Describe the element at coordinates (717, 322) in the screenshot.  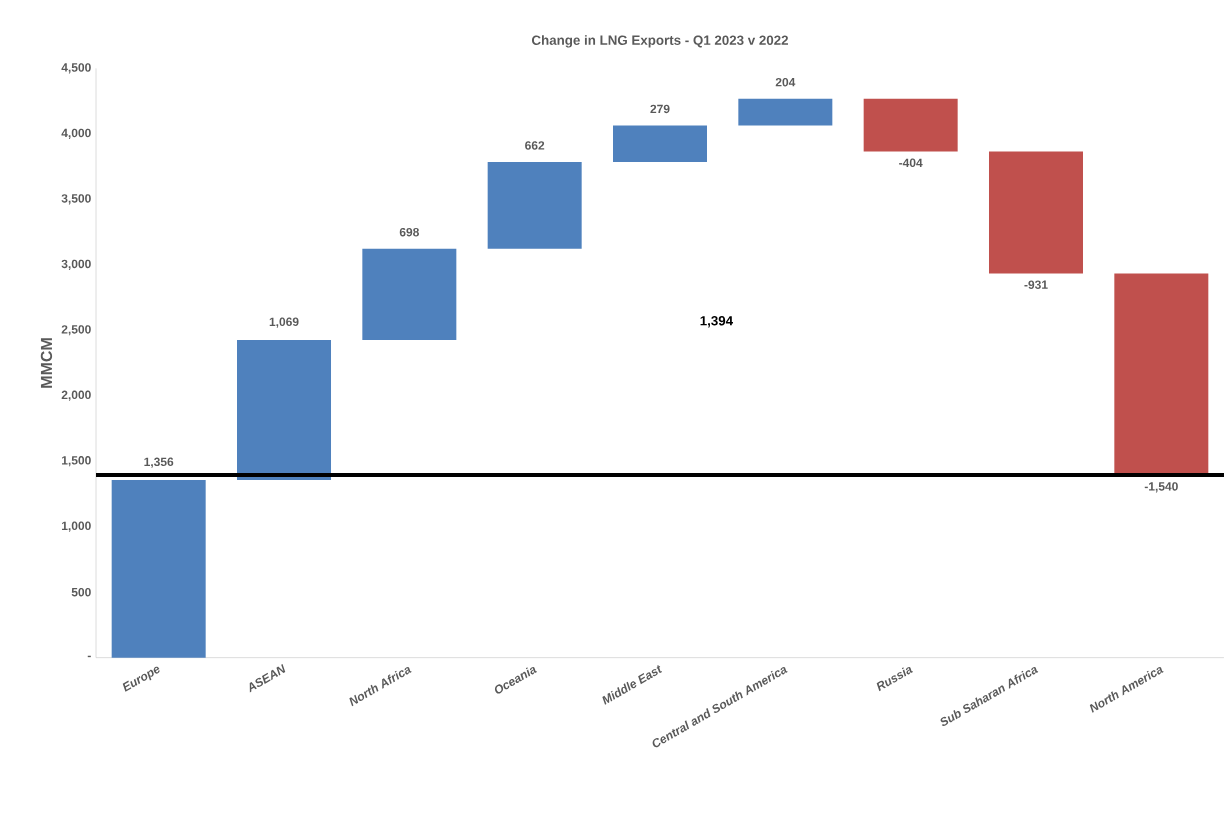
I see `ref-line-label: 1,394` at that location.